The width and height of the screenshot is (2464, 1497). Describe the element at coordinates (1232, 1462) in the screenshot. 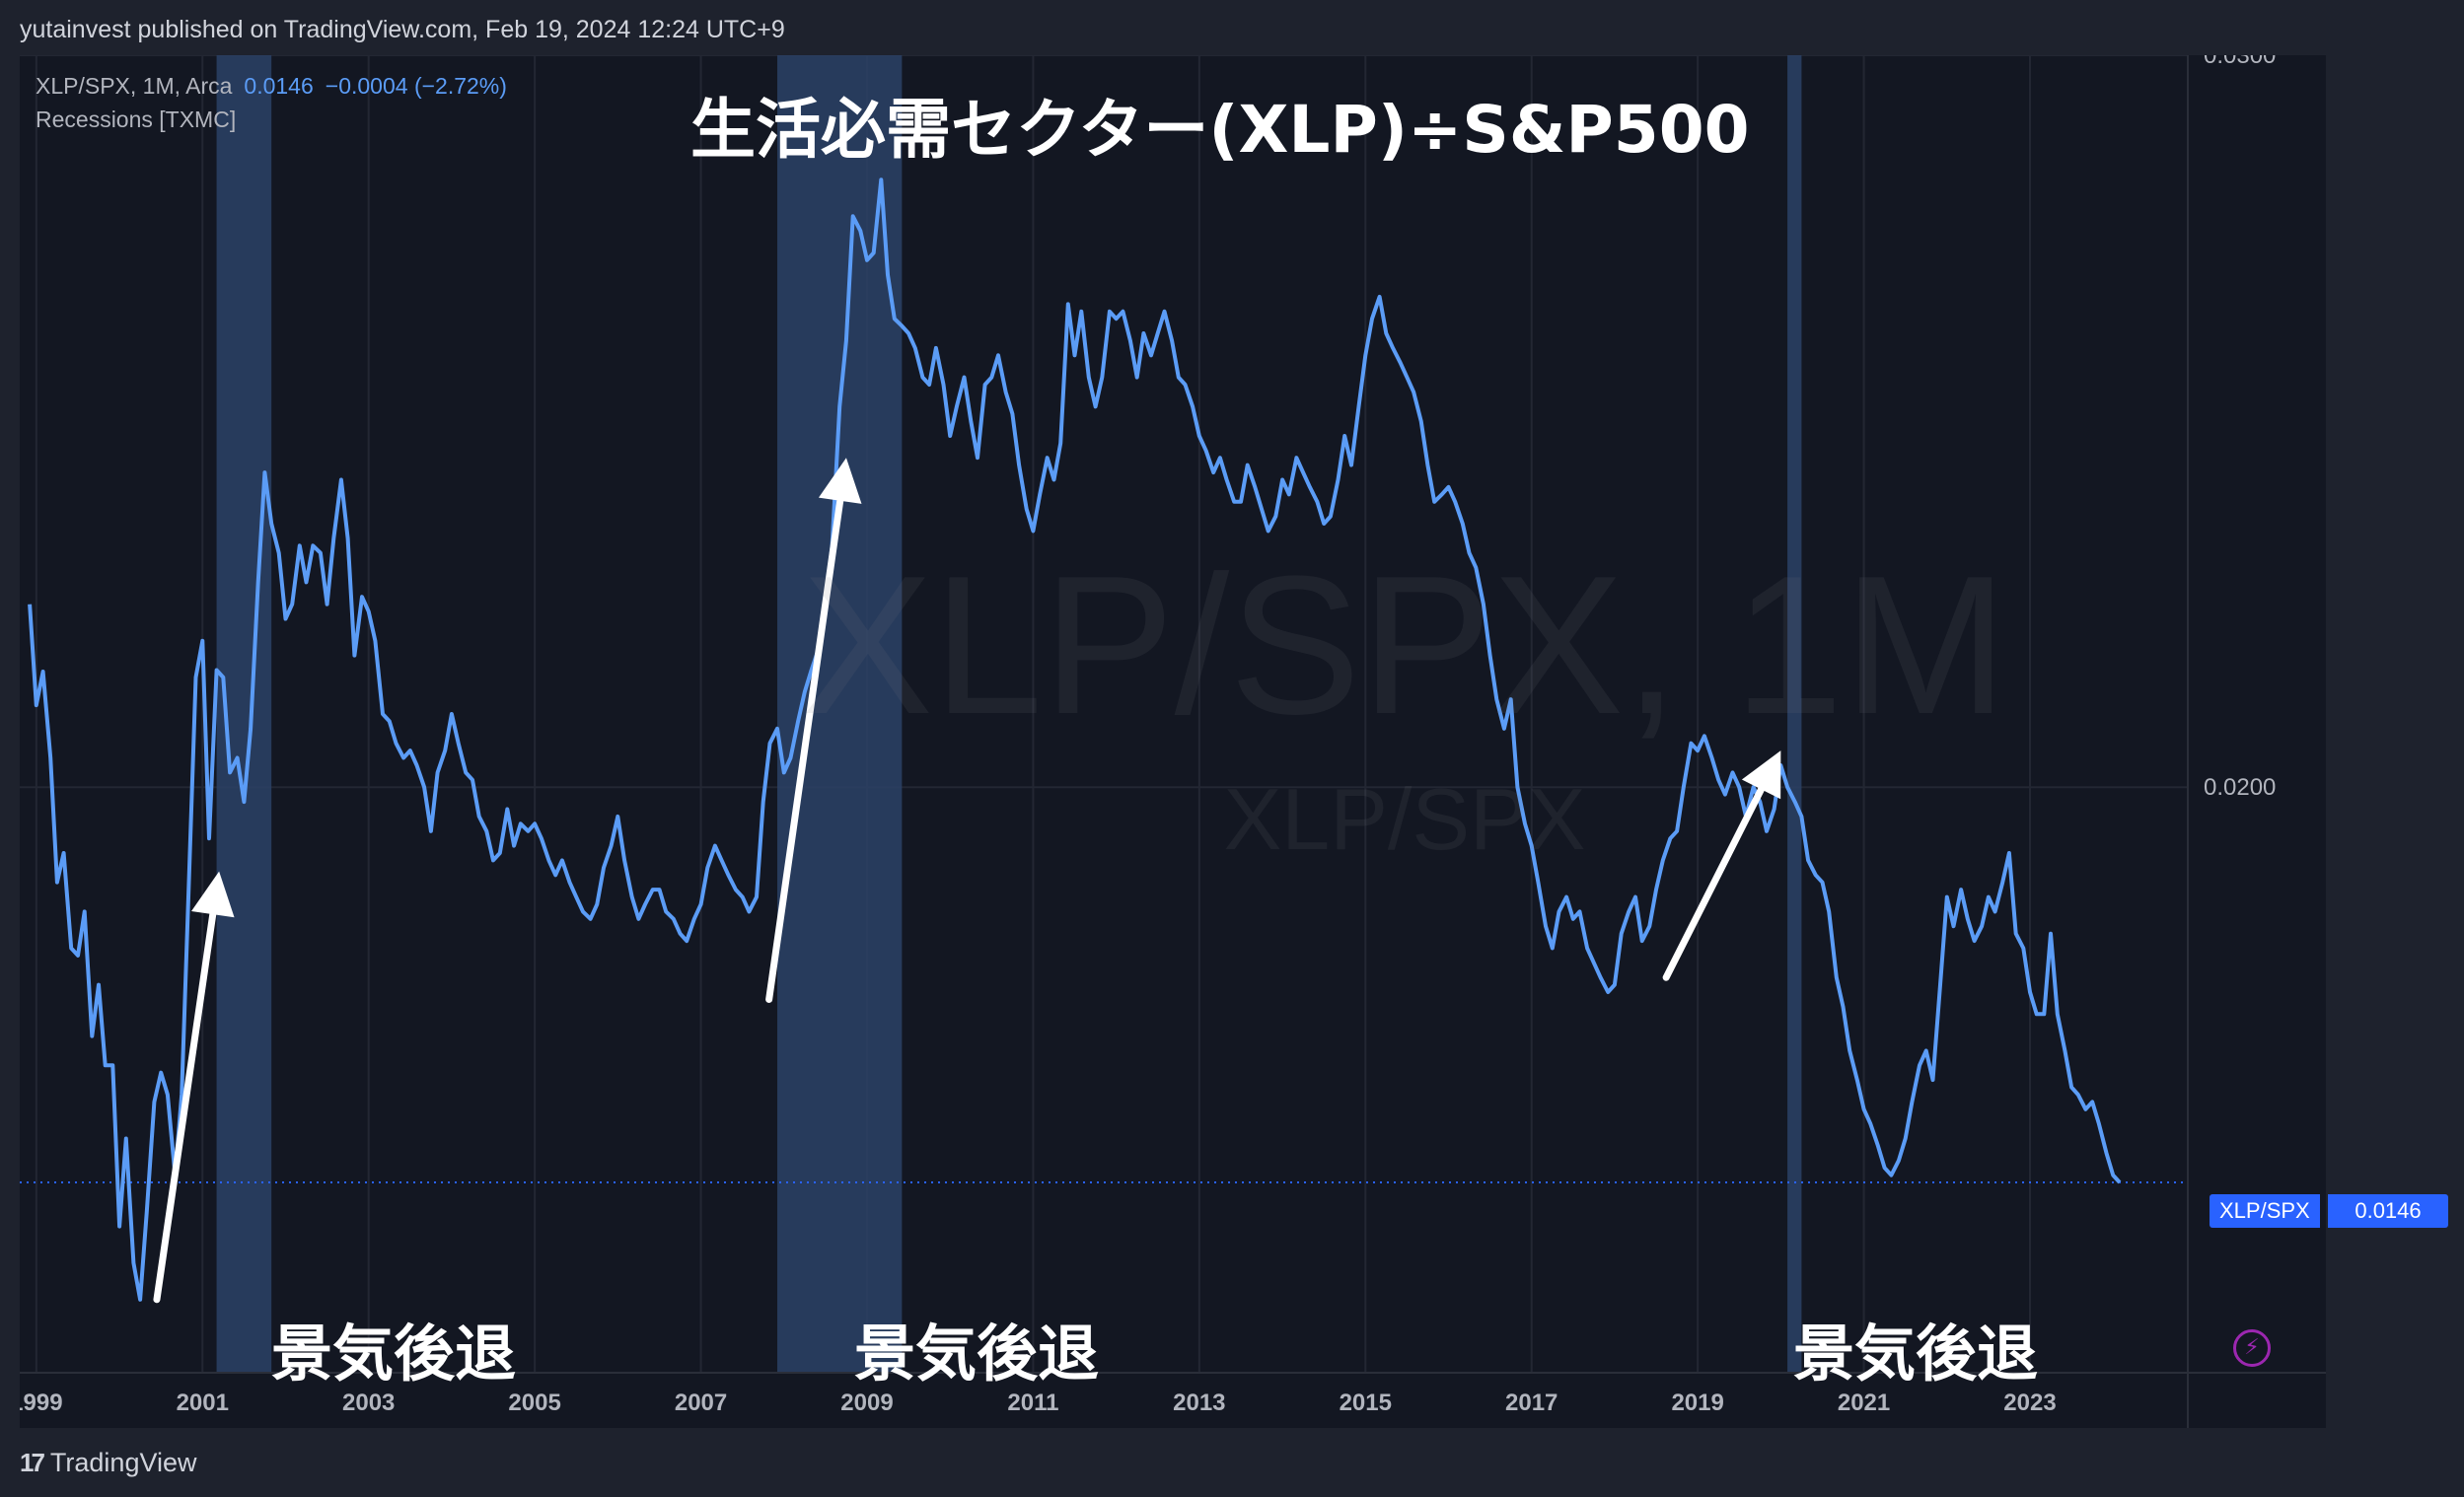

I see `footer-bar` at that location.